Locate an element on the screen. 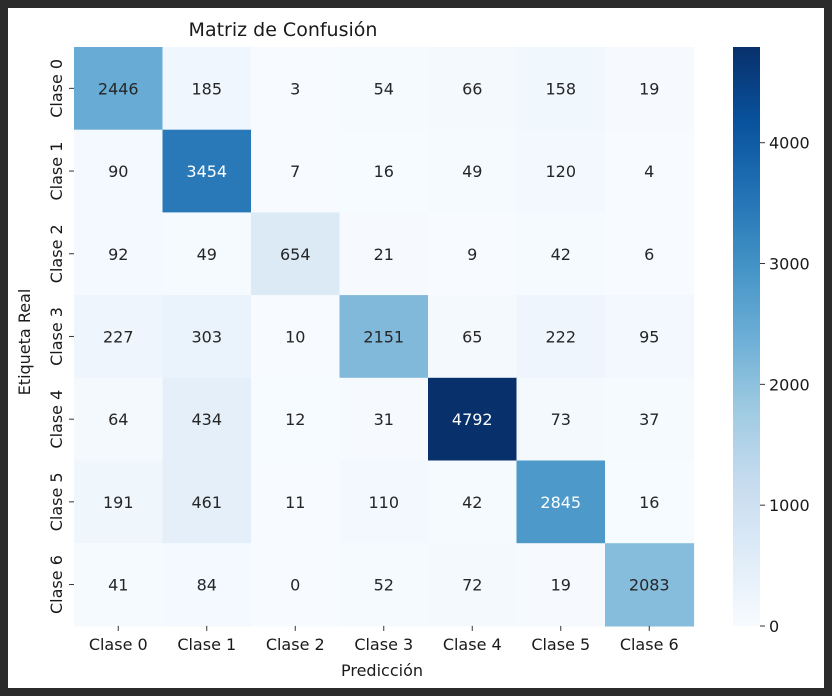 The image size is (832, 696). colorbar-scale is located at coordinates (746, 336).